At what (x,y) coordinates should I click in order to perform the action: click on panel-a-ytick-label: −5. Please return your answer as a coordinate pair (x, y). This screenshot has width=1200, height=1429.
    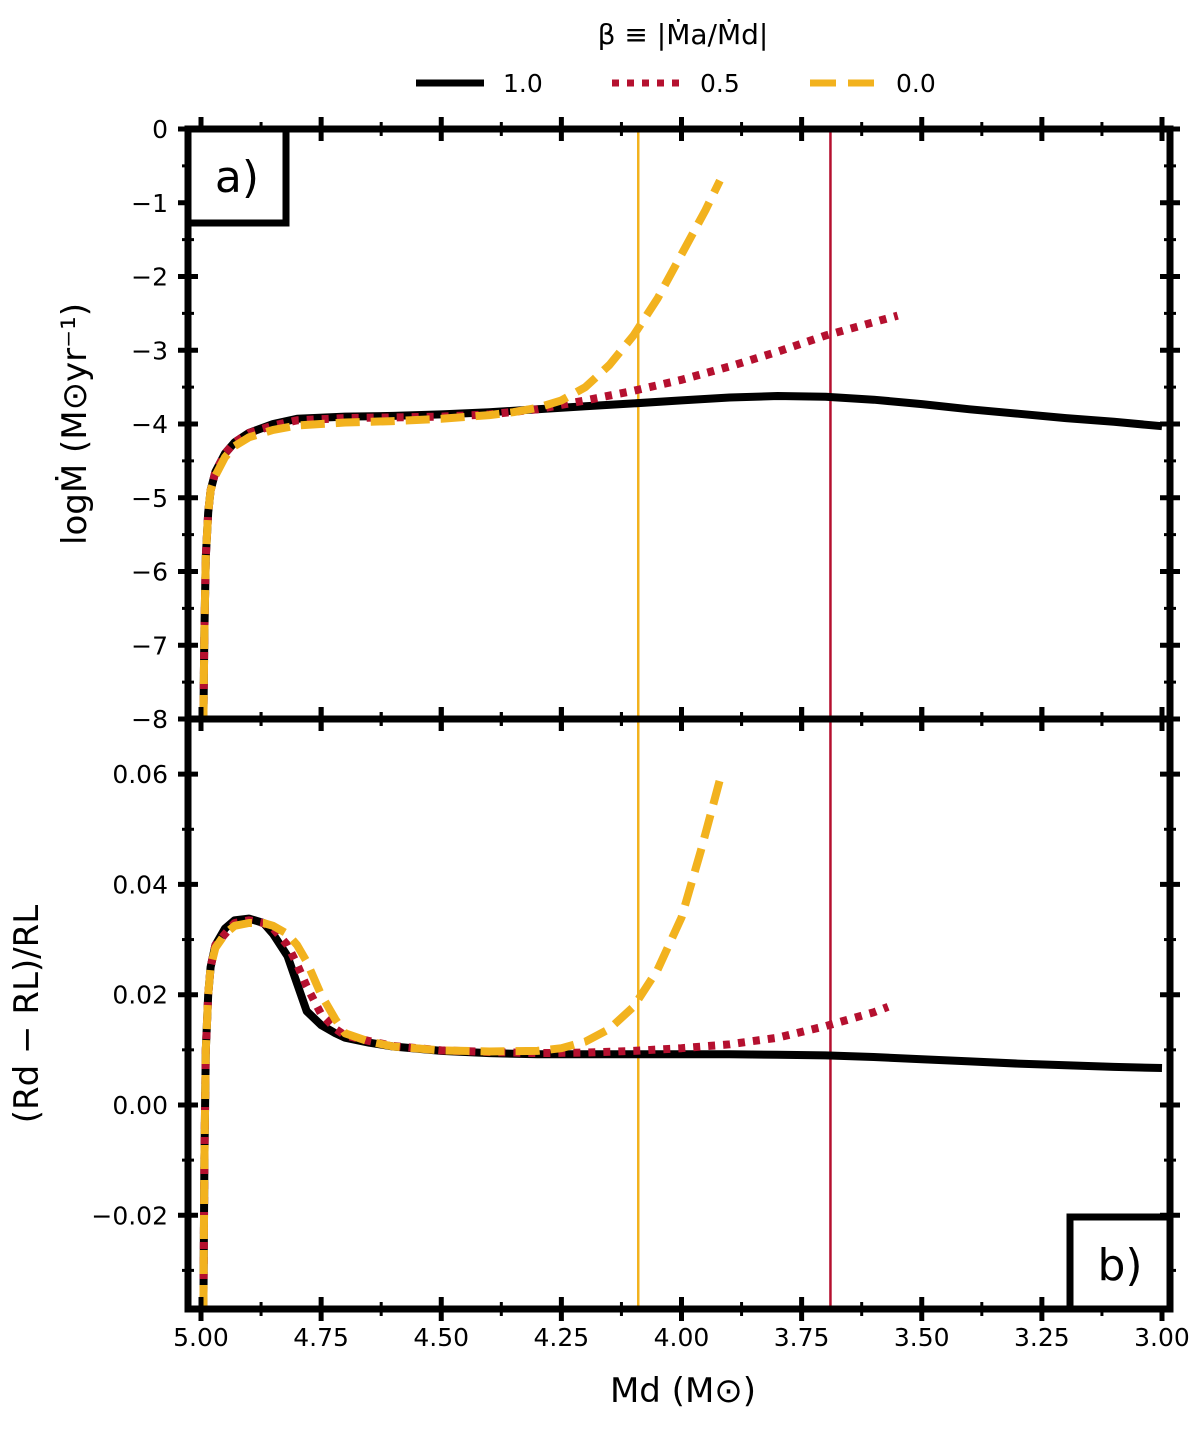
    Looking at the image, I should click on (149, 498).